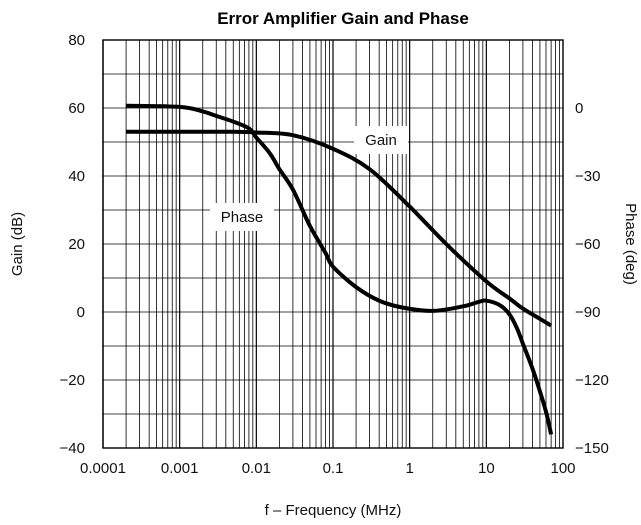 The image size is (641, 525). Describe the element at coordinates (76, 108) in the screenshot. I see `y-left-tick-label: 60` at that location.